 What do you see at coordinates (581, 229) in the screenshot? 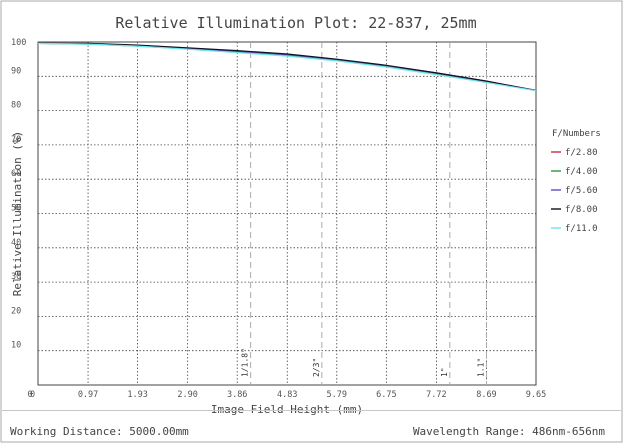
I see `legend-entry: f/11.0` at bounding box center [581, 229].